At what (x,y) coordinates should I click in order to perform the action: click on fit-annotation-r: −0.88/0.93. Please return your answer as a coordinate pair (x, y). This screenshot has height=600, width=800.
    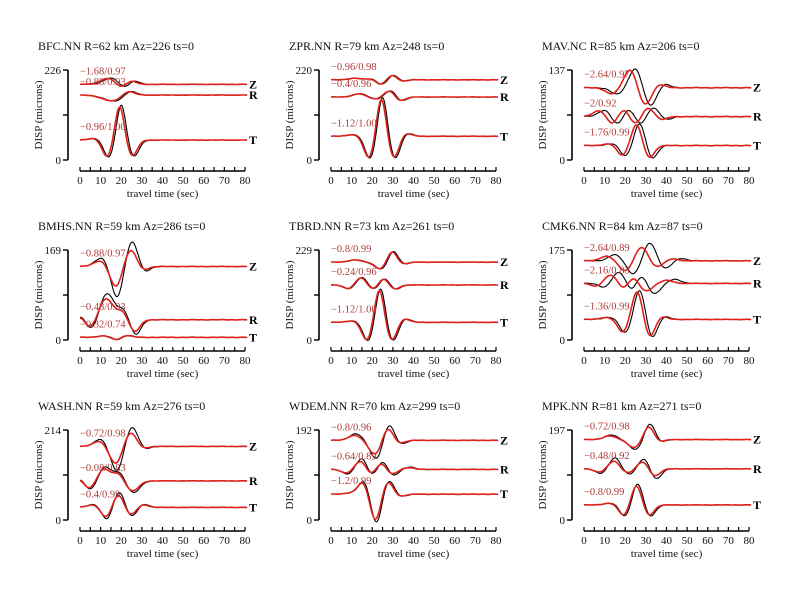
    Looking at the image, I should click on (103, 82).